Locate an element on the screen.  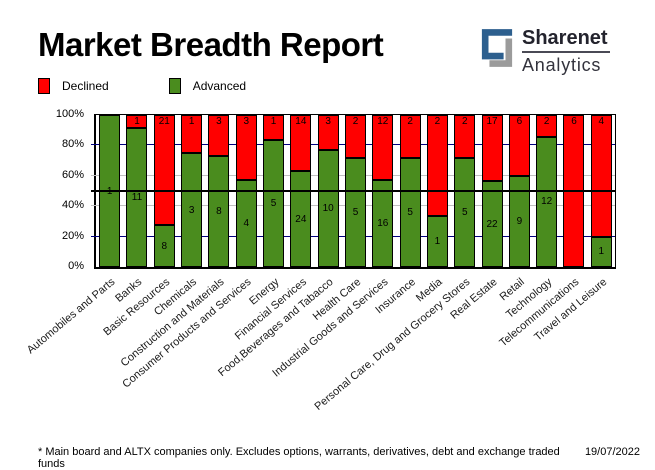
declined-value-label: 21 is located at coordinates (164, 122).